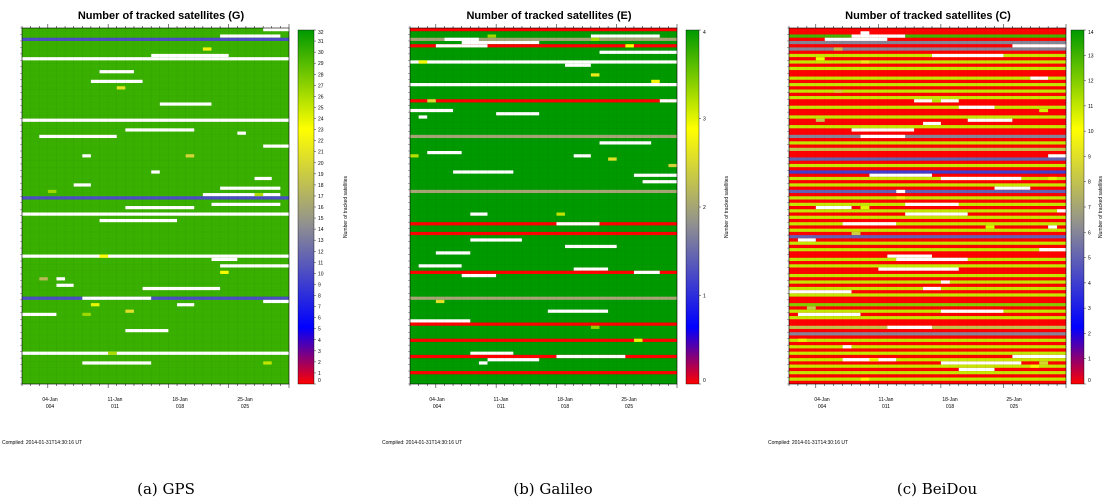 The image size is (1105, 504). I want to click on colorbar-tick-label: 21, so click(321, 153).